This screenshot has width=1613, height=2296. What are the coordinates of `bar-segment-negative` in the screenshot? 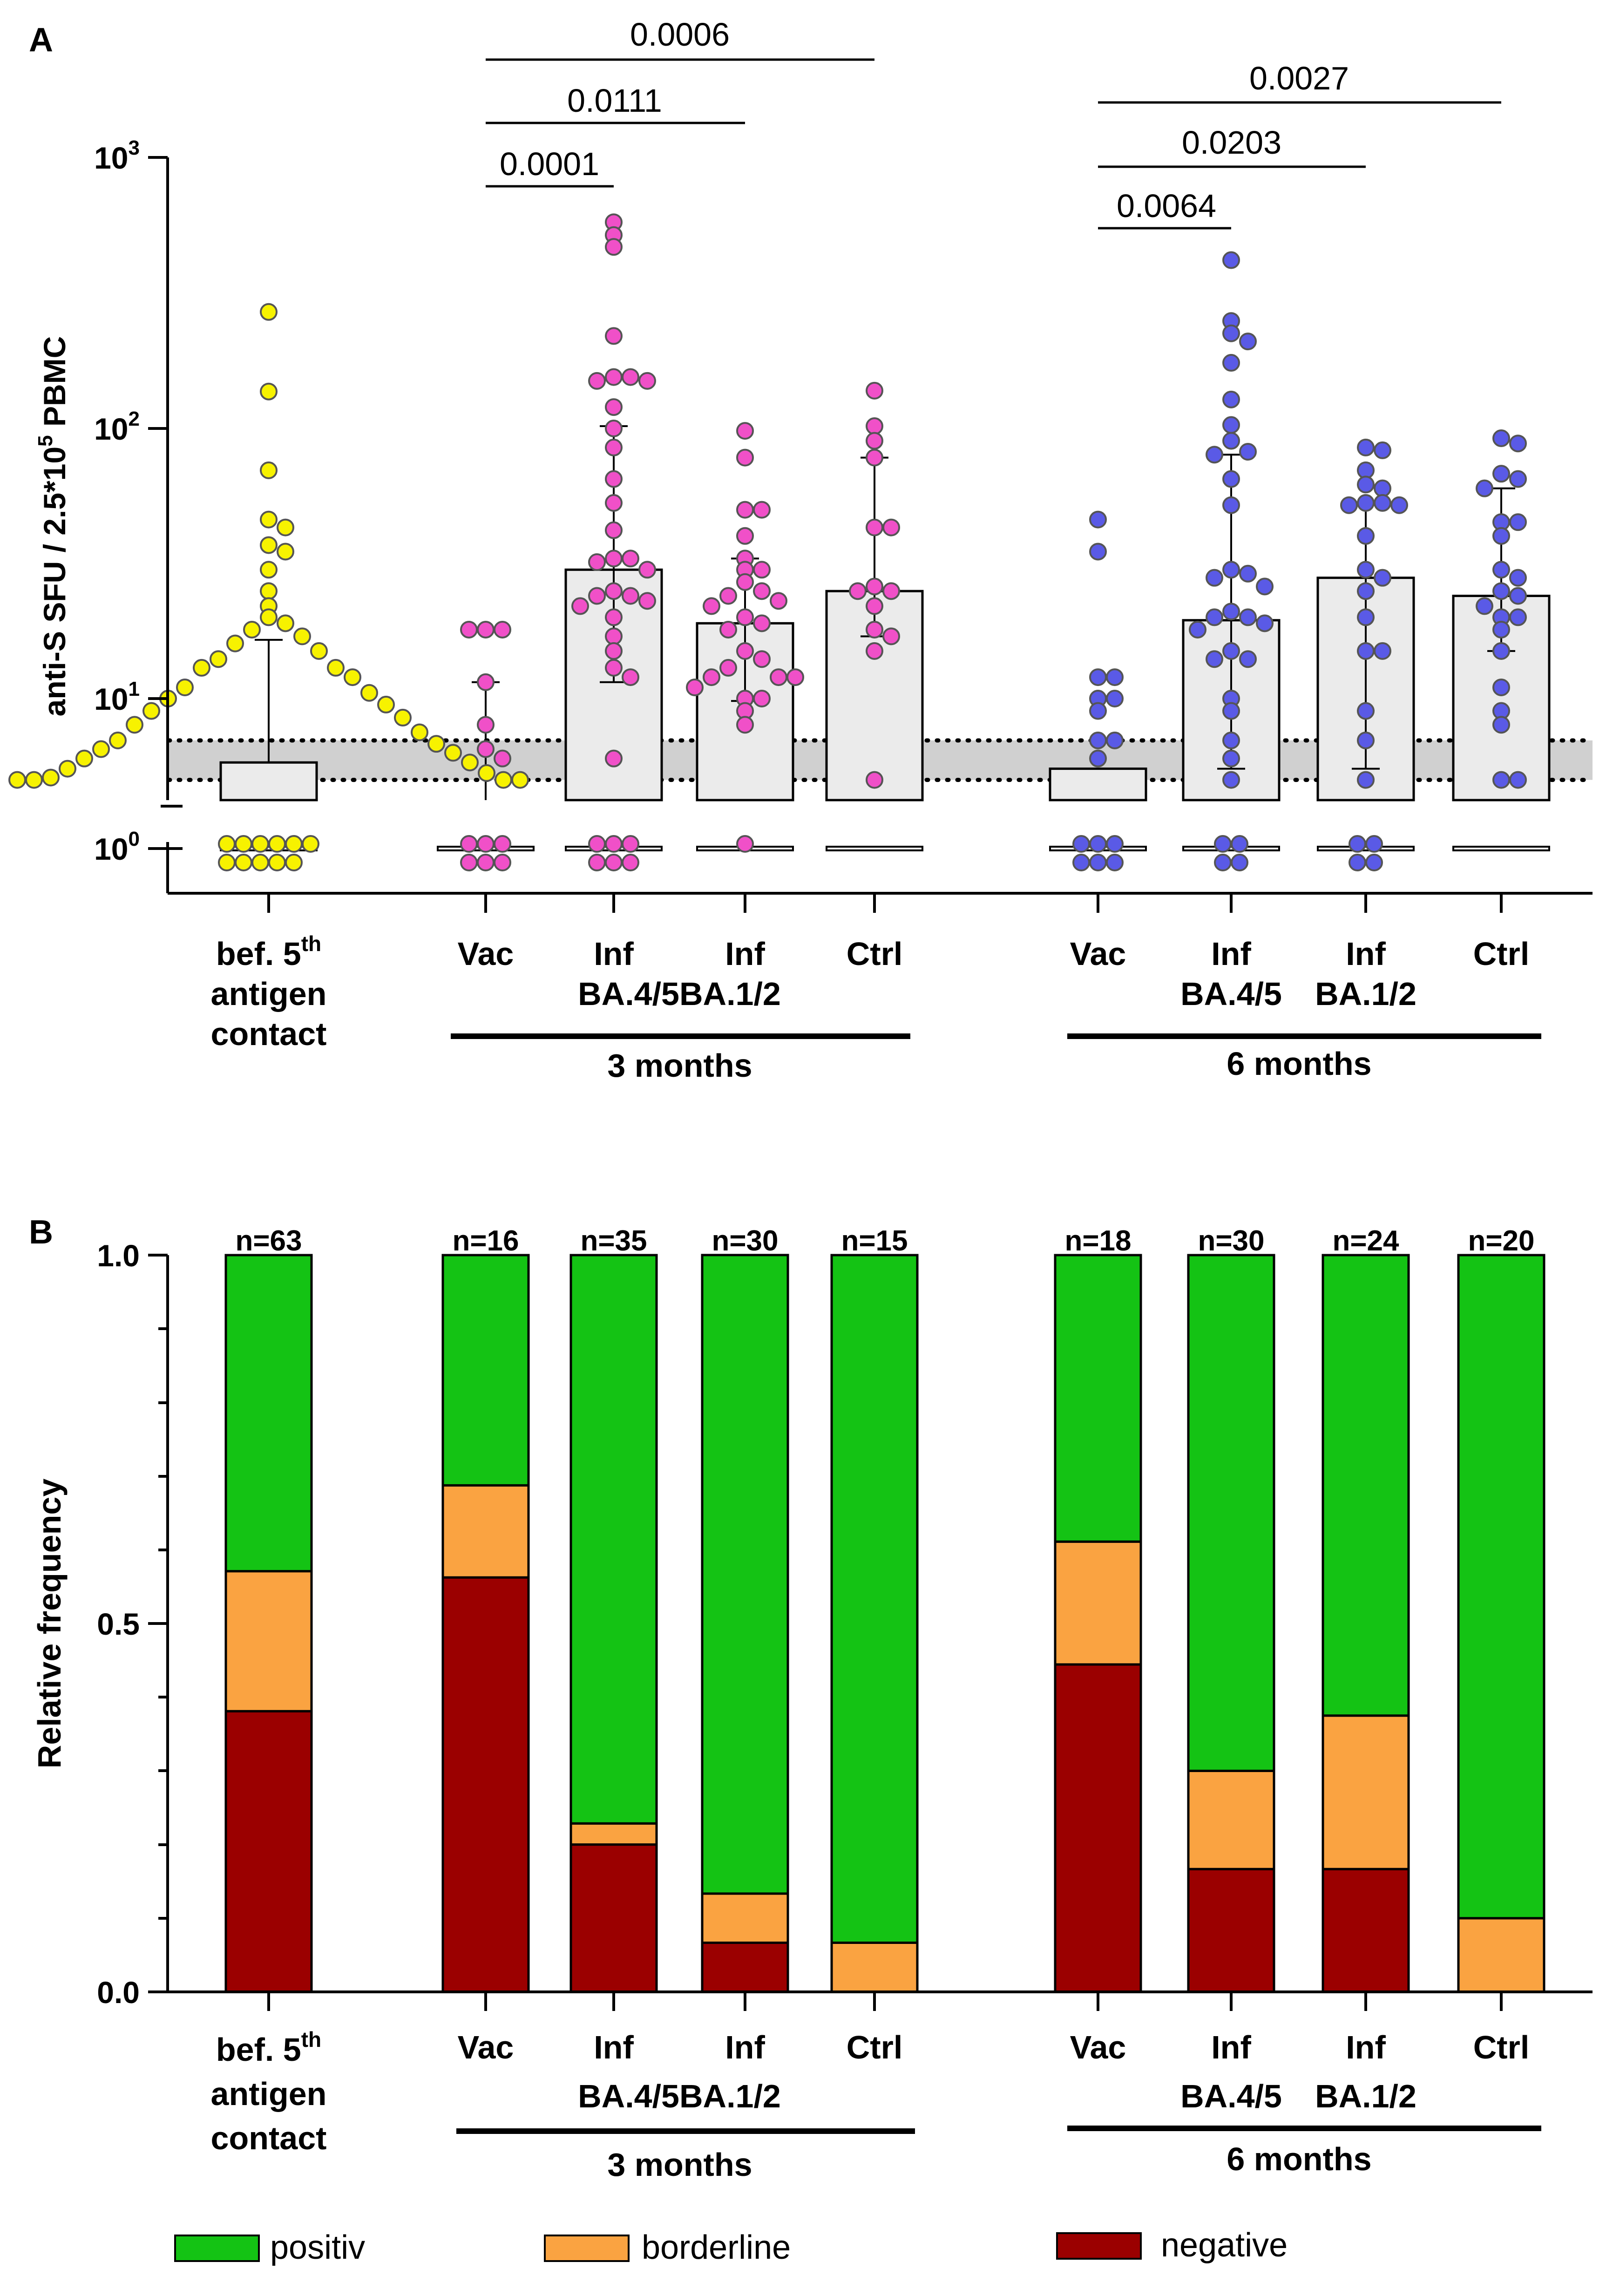 It's located at (486, 1784).